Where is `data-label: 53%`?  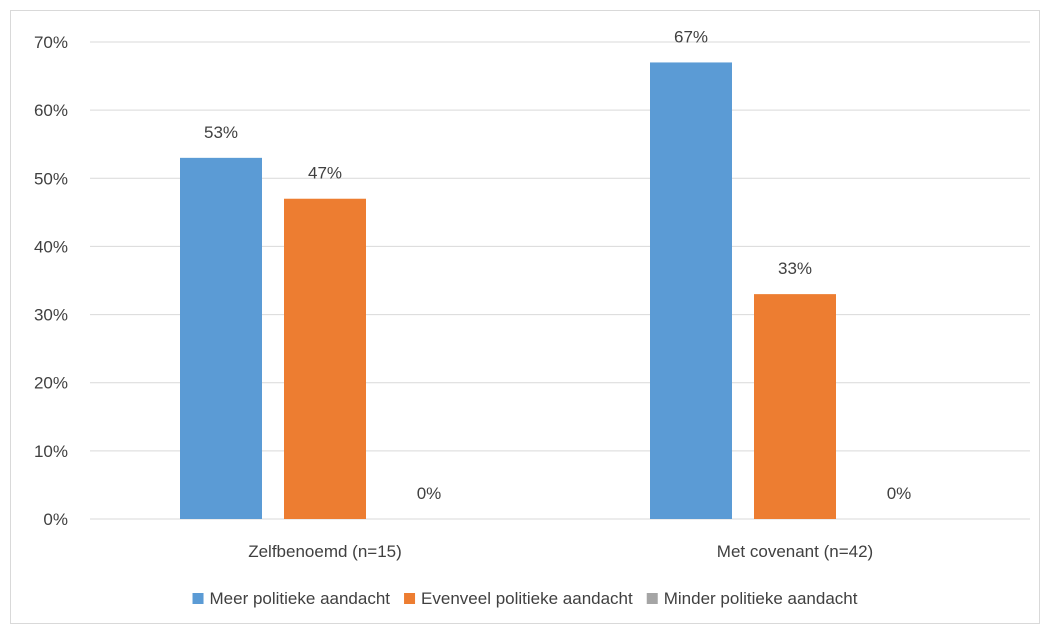
data-label: 53% is located at coordinates (221, 132).